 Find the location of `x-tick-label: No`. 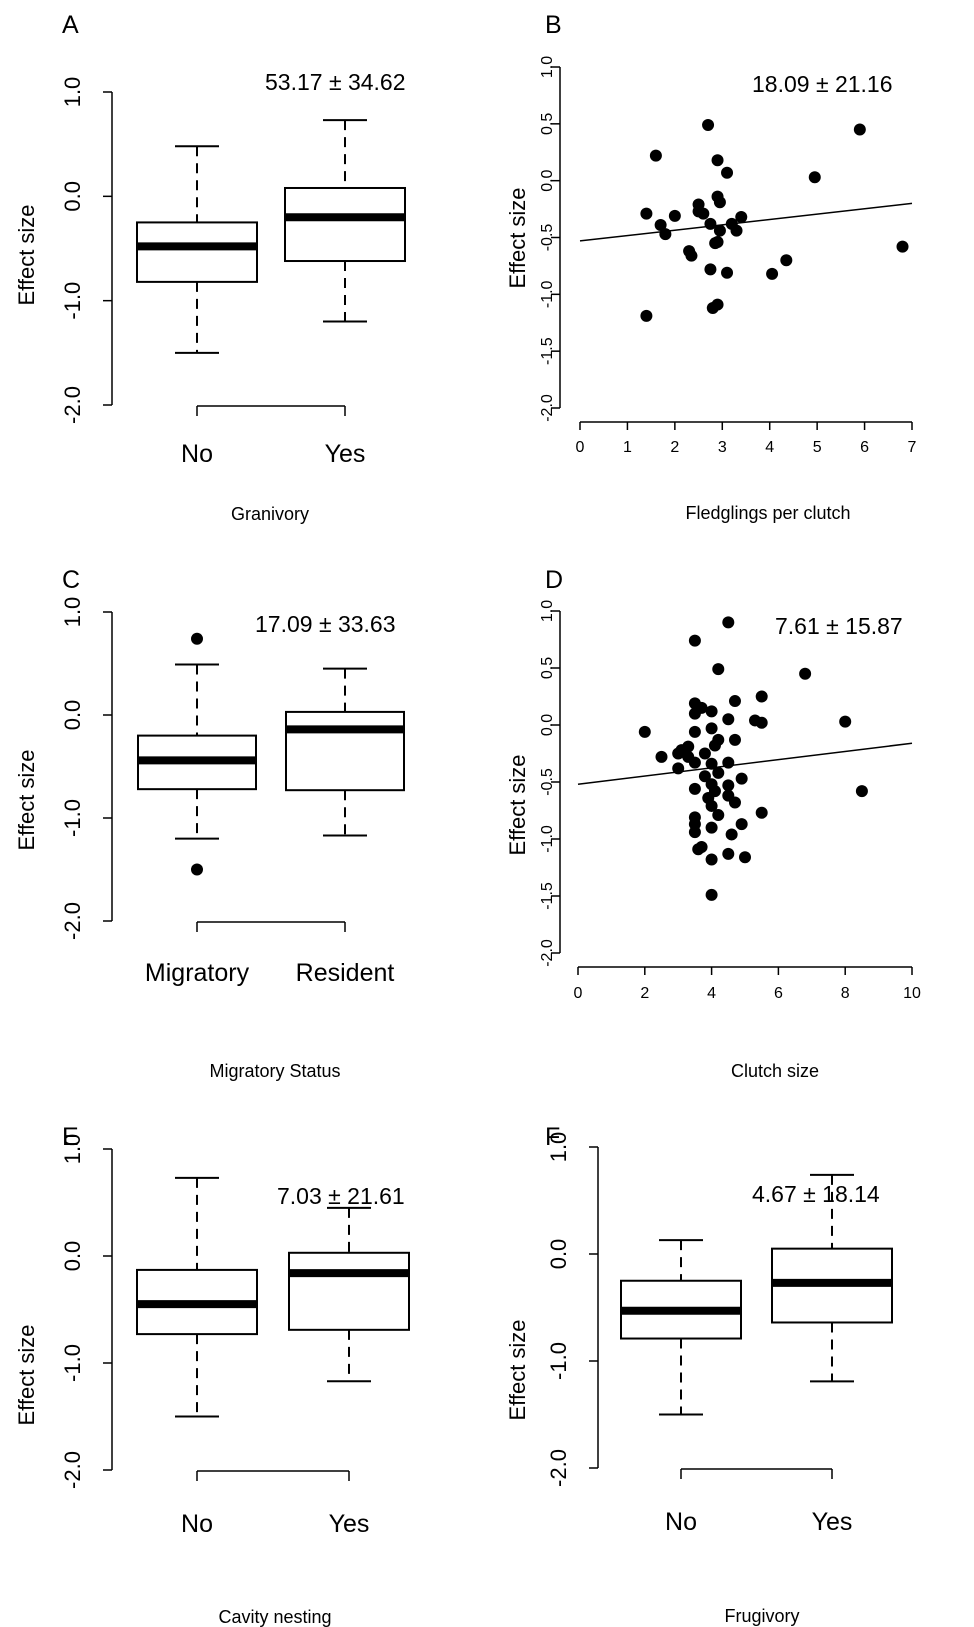

x-tick-label: No is located at coordinates (681, 1522).